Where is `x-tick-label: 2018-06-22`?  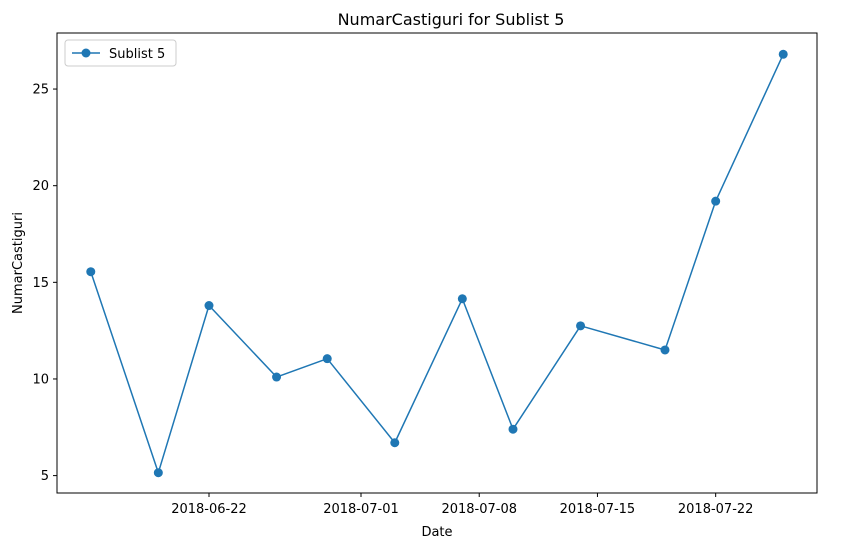 x-tick-label: 2018-06-22 is located at coordinates (209, 509).